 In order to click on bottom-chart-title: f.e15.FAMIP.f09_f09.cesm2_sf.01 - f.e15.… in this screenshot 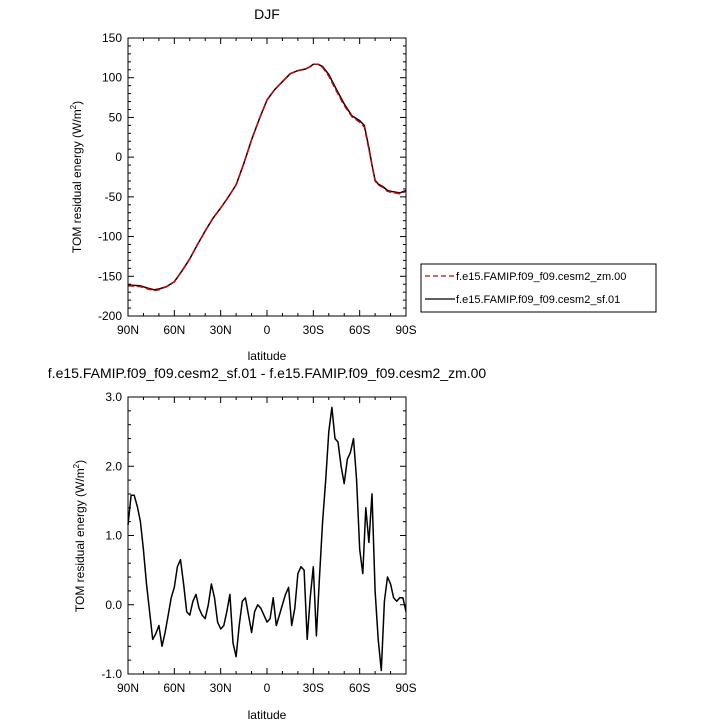, I will do `click(267, 373)`.